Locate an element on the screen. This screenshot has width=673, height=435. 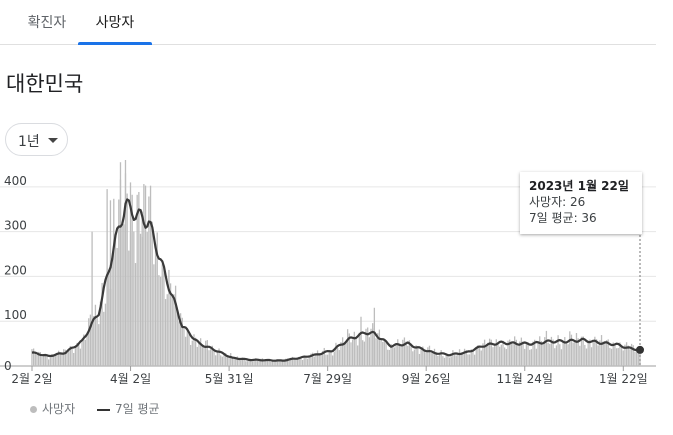
y-tick-label: 100 is located at coordinates (15, 315).